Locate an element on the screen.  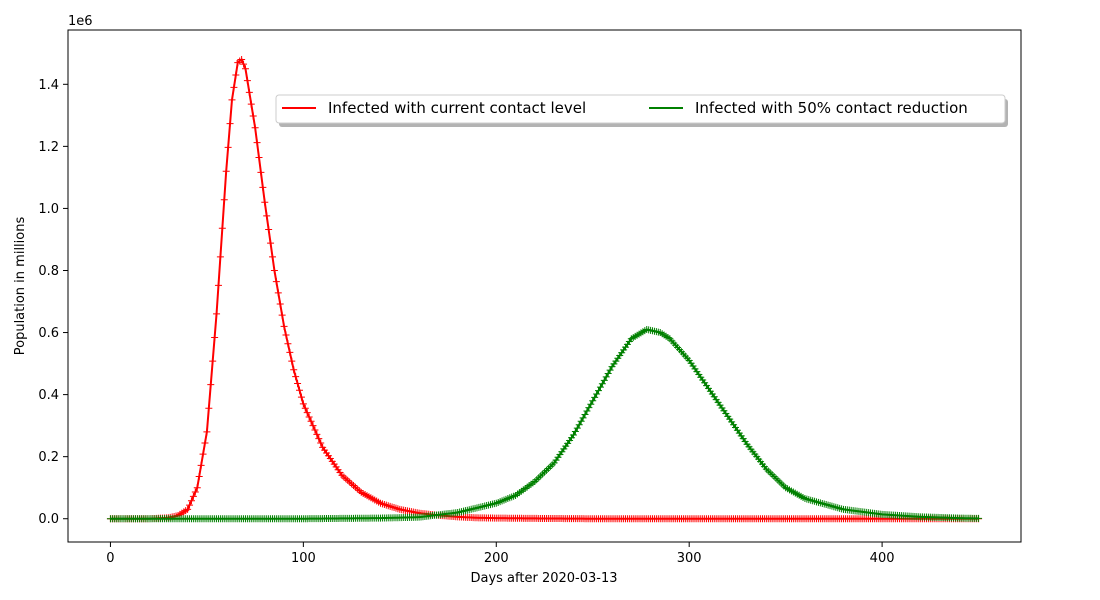
legend-label-contact-reduction: Infected with 50% contact reduction is located at coordinates (831, 108).